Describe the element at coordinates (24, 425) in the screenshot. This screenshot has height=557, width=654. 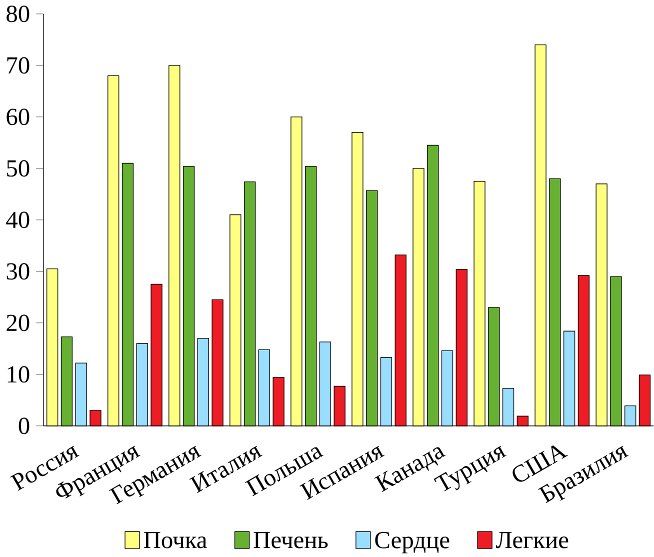
I see `y-tick-label: 0` at that location.